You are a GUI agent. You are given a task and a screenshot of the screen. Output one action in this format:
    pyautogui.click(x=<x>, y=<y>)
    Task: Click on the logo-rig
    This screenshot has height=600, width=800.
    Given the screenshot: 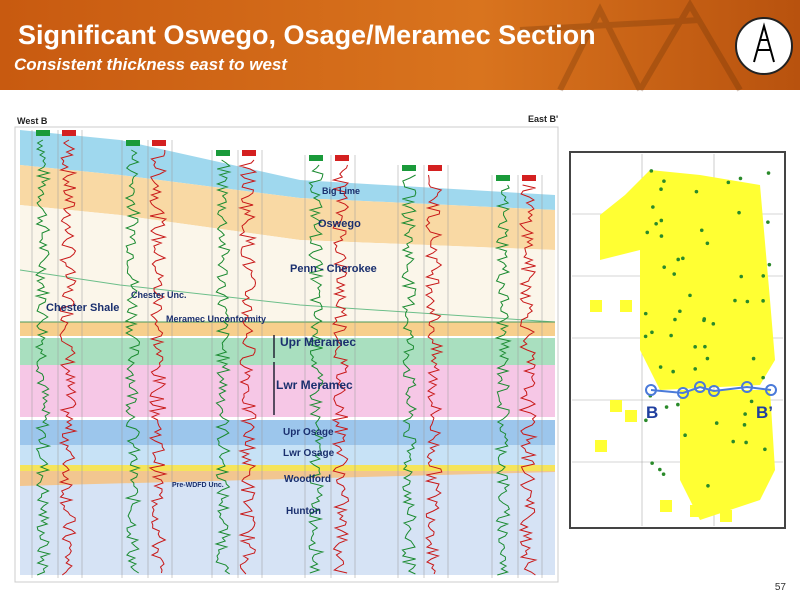 What is the action you would take?
    pyautogui.click(x=764, y=42)
    